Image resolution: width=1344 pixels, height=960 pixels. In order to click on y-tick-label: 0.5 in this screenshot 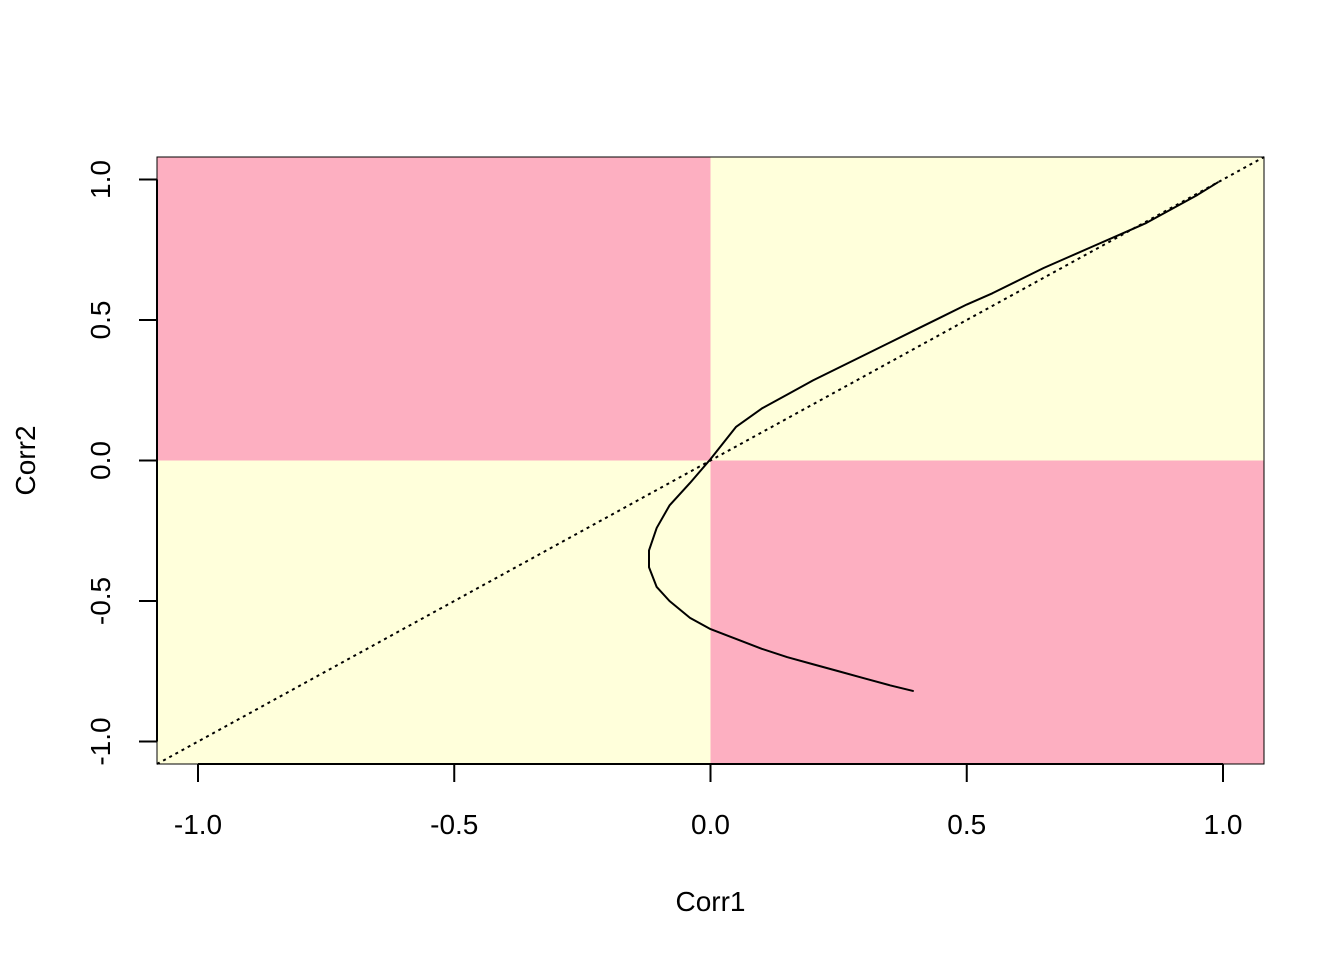, I will do `click(100, 320)`.